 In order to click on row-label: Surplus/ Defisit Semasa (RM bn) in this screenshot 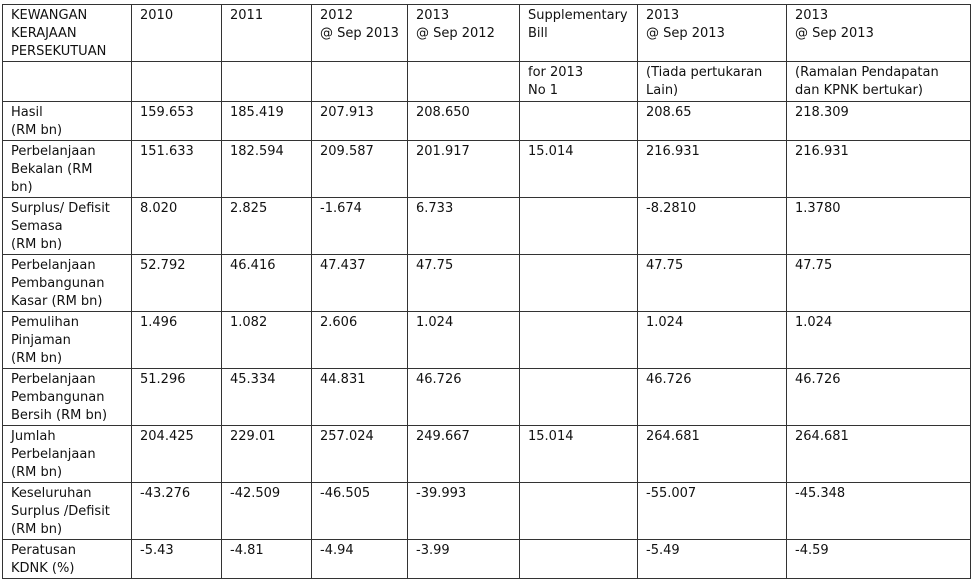, I will do `click(67, 226)`.